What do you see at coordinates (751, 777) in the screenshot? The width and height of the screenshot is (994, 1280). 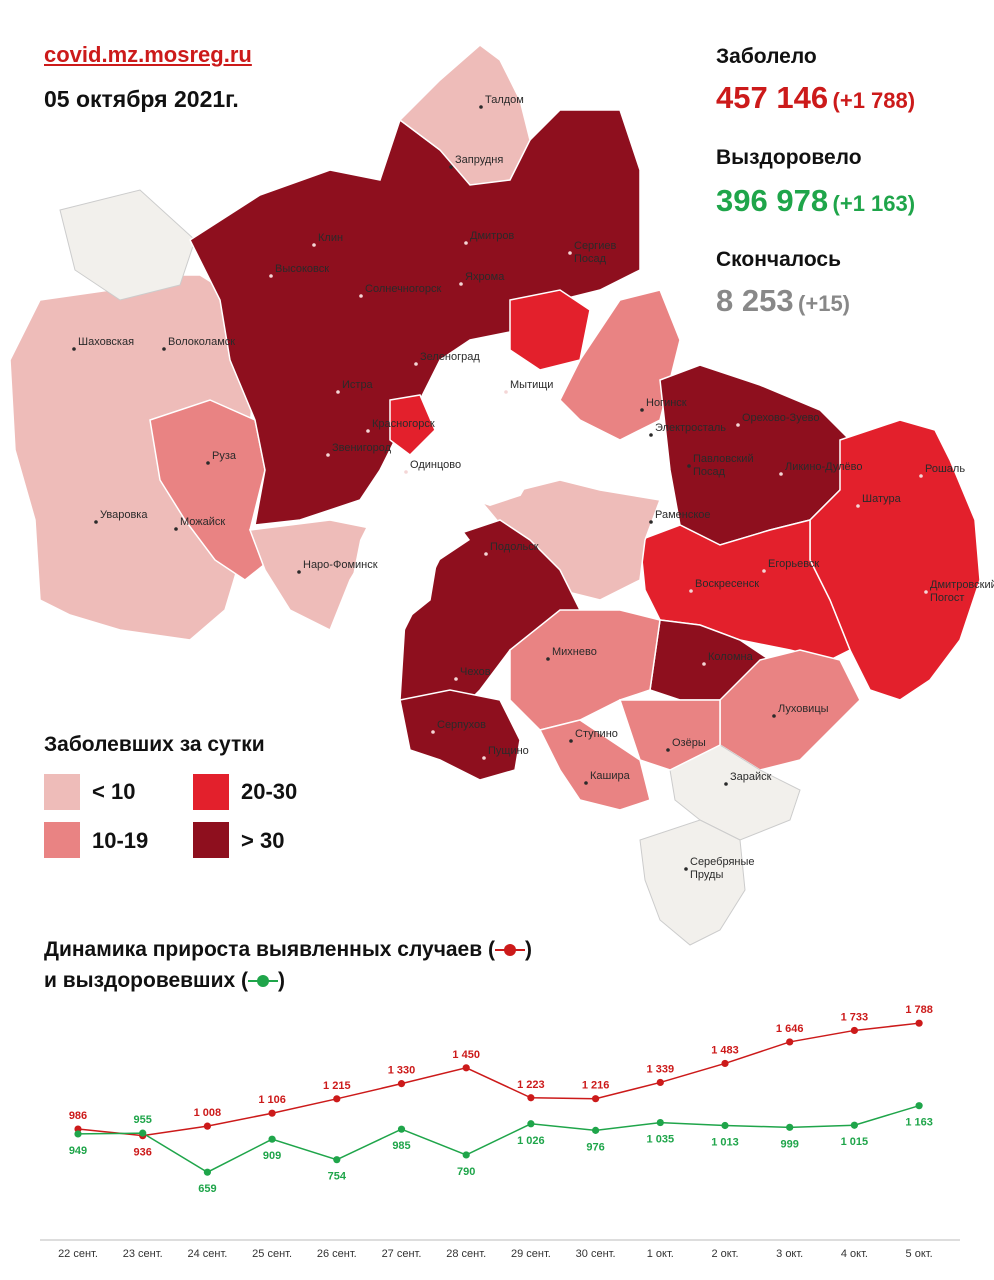 I see `town-label: Зарайск` at bounding box center [751, 777].